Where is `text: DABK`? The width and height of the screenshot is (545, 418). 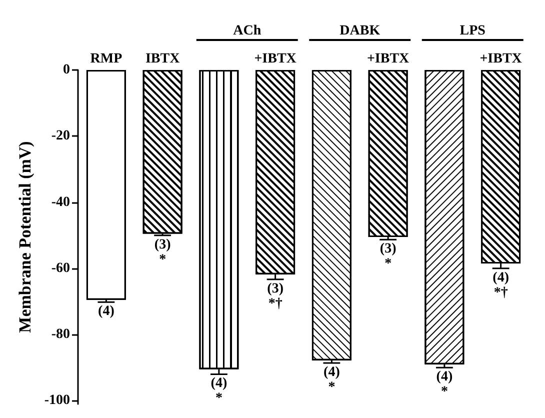
text: DABK is located at coordinates (360, 31).